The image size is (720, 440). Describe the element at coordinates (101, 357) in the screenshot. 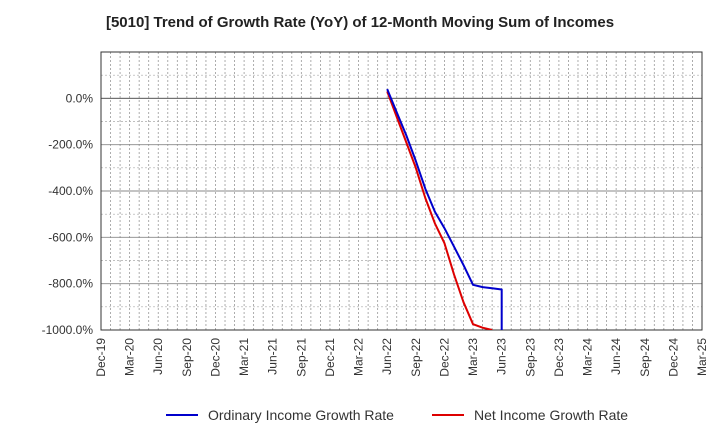

I see `x-tick-label: Dec-19` at that location.